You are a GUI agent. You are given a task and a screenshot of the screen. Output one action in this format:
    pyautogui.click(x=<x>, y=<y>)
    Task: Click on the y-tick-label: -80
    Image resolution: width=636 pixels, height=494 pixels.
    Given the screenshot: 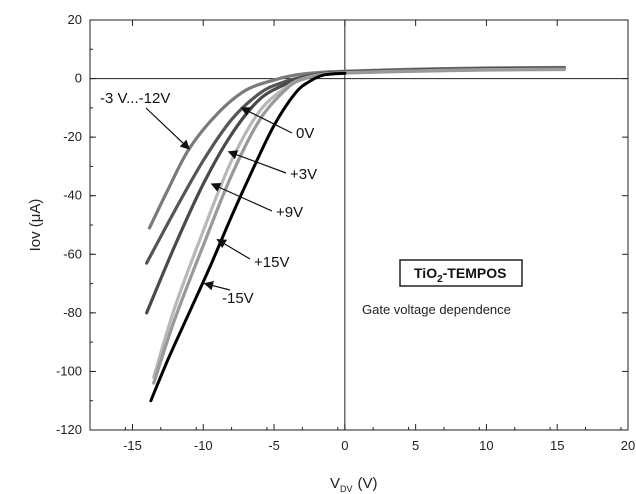 What is the action you would take?
    pyautogui.click(x=72, y=312)
    